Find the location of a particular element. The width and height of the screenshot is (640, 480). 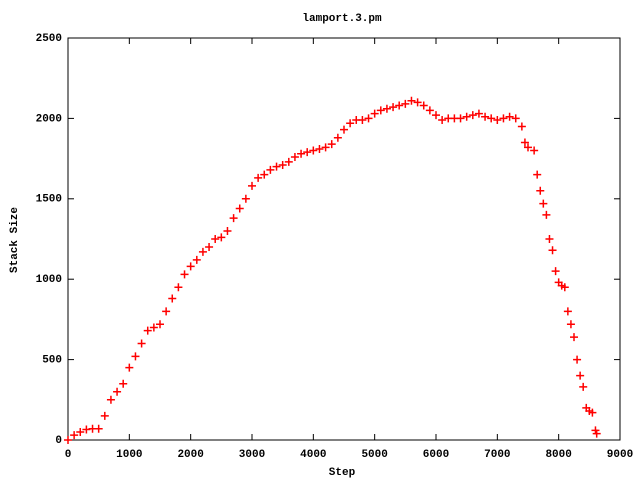

y-tick-label: 500 is located at coordinates (52, 361).